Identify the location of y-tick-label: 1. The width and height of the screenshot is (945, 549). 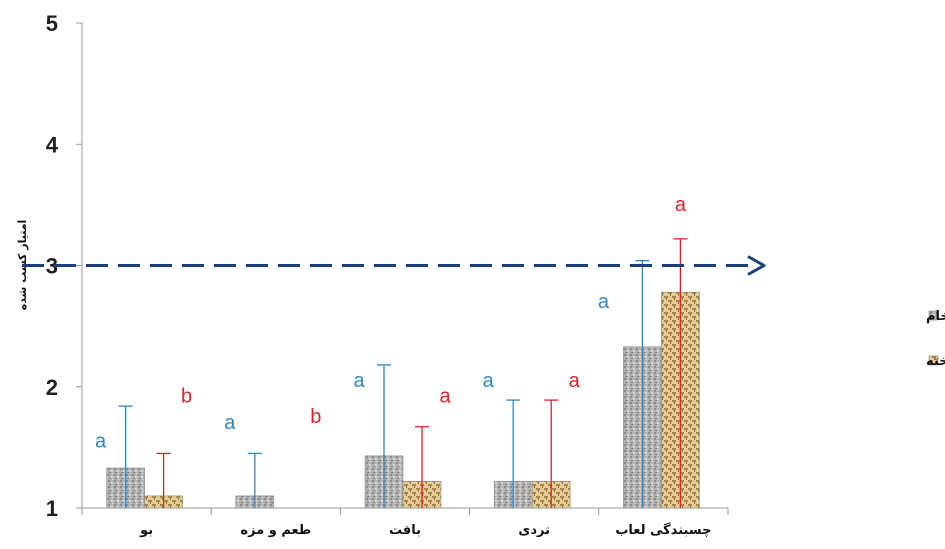
(52, 508).